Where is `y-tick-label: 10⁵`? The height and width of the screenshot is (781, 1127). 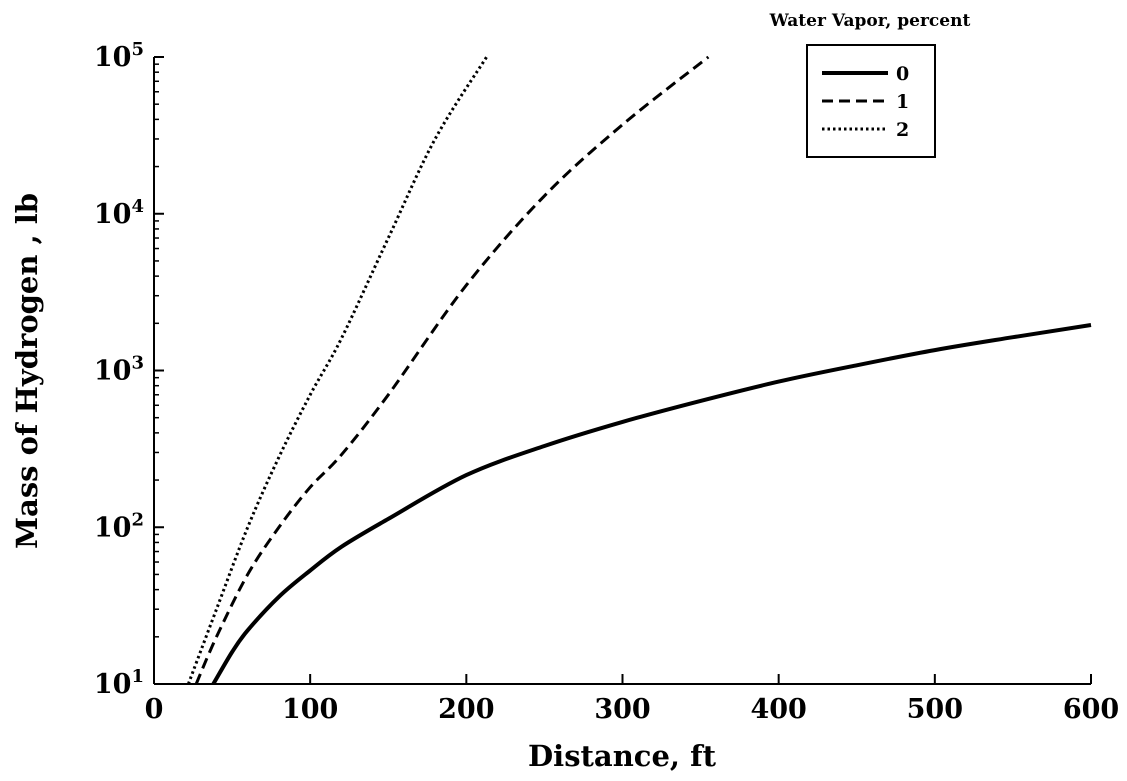 y-tick-label: 10⁵ is located at coordinates (119, 56).